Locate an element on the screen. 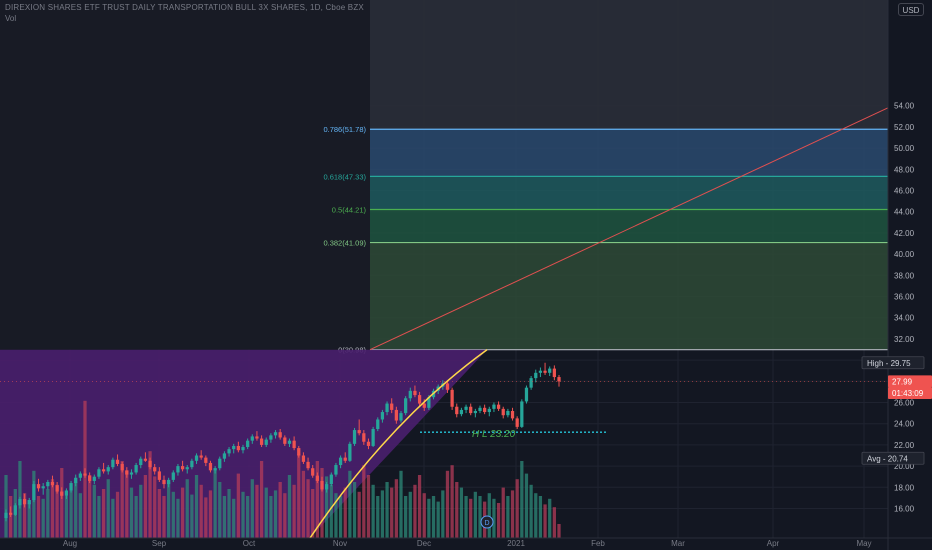 The image size is (932, 550). y-tick-label: 50.00 is located at coordinates (904, 148).